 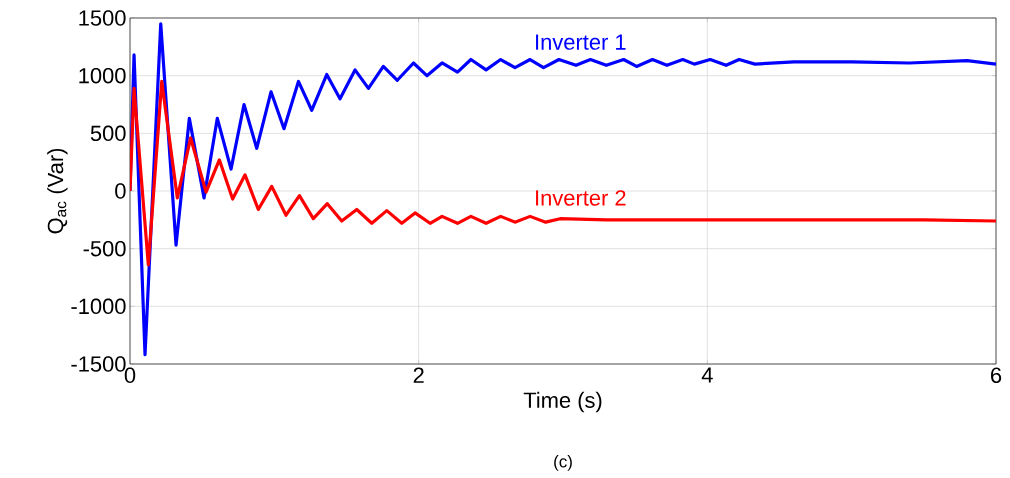 What do you see at coordinates (581, 42) in the screenshot?
I see `series-label: Inverter 1` at bounding box center [581, 42].